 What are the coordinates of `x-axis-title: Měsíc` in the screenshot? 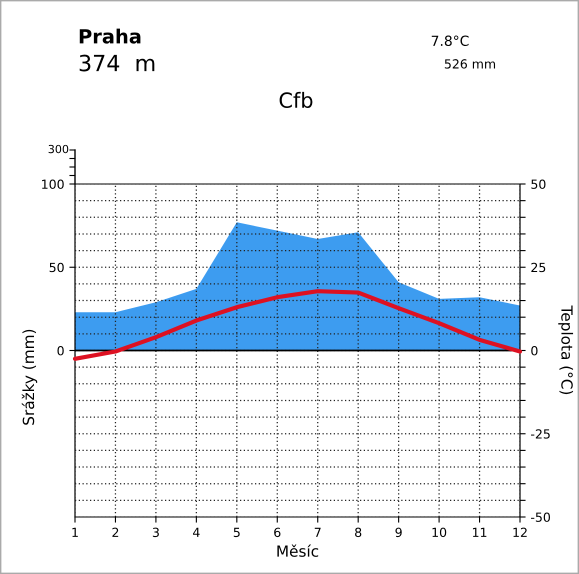 It's located at (297, 550).